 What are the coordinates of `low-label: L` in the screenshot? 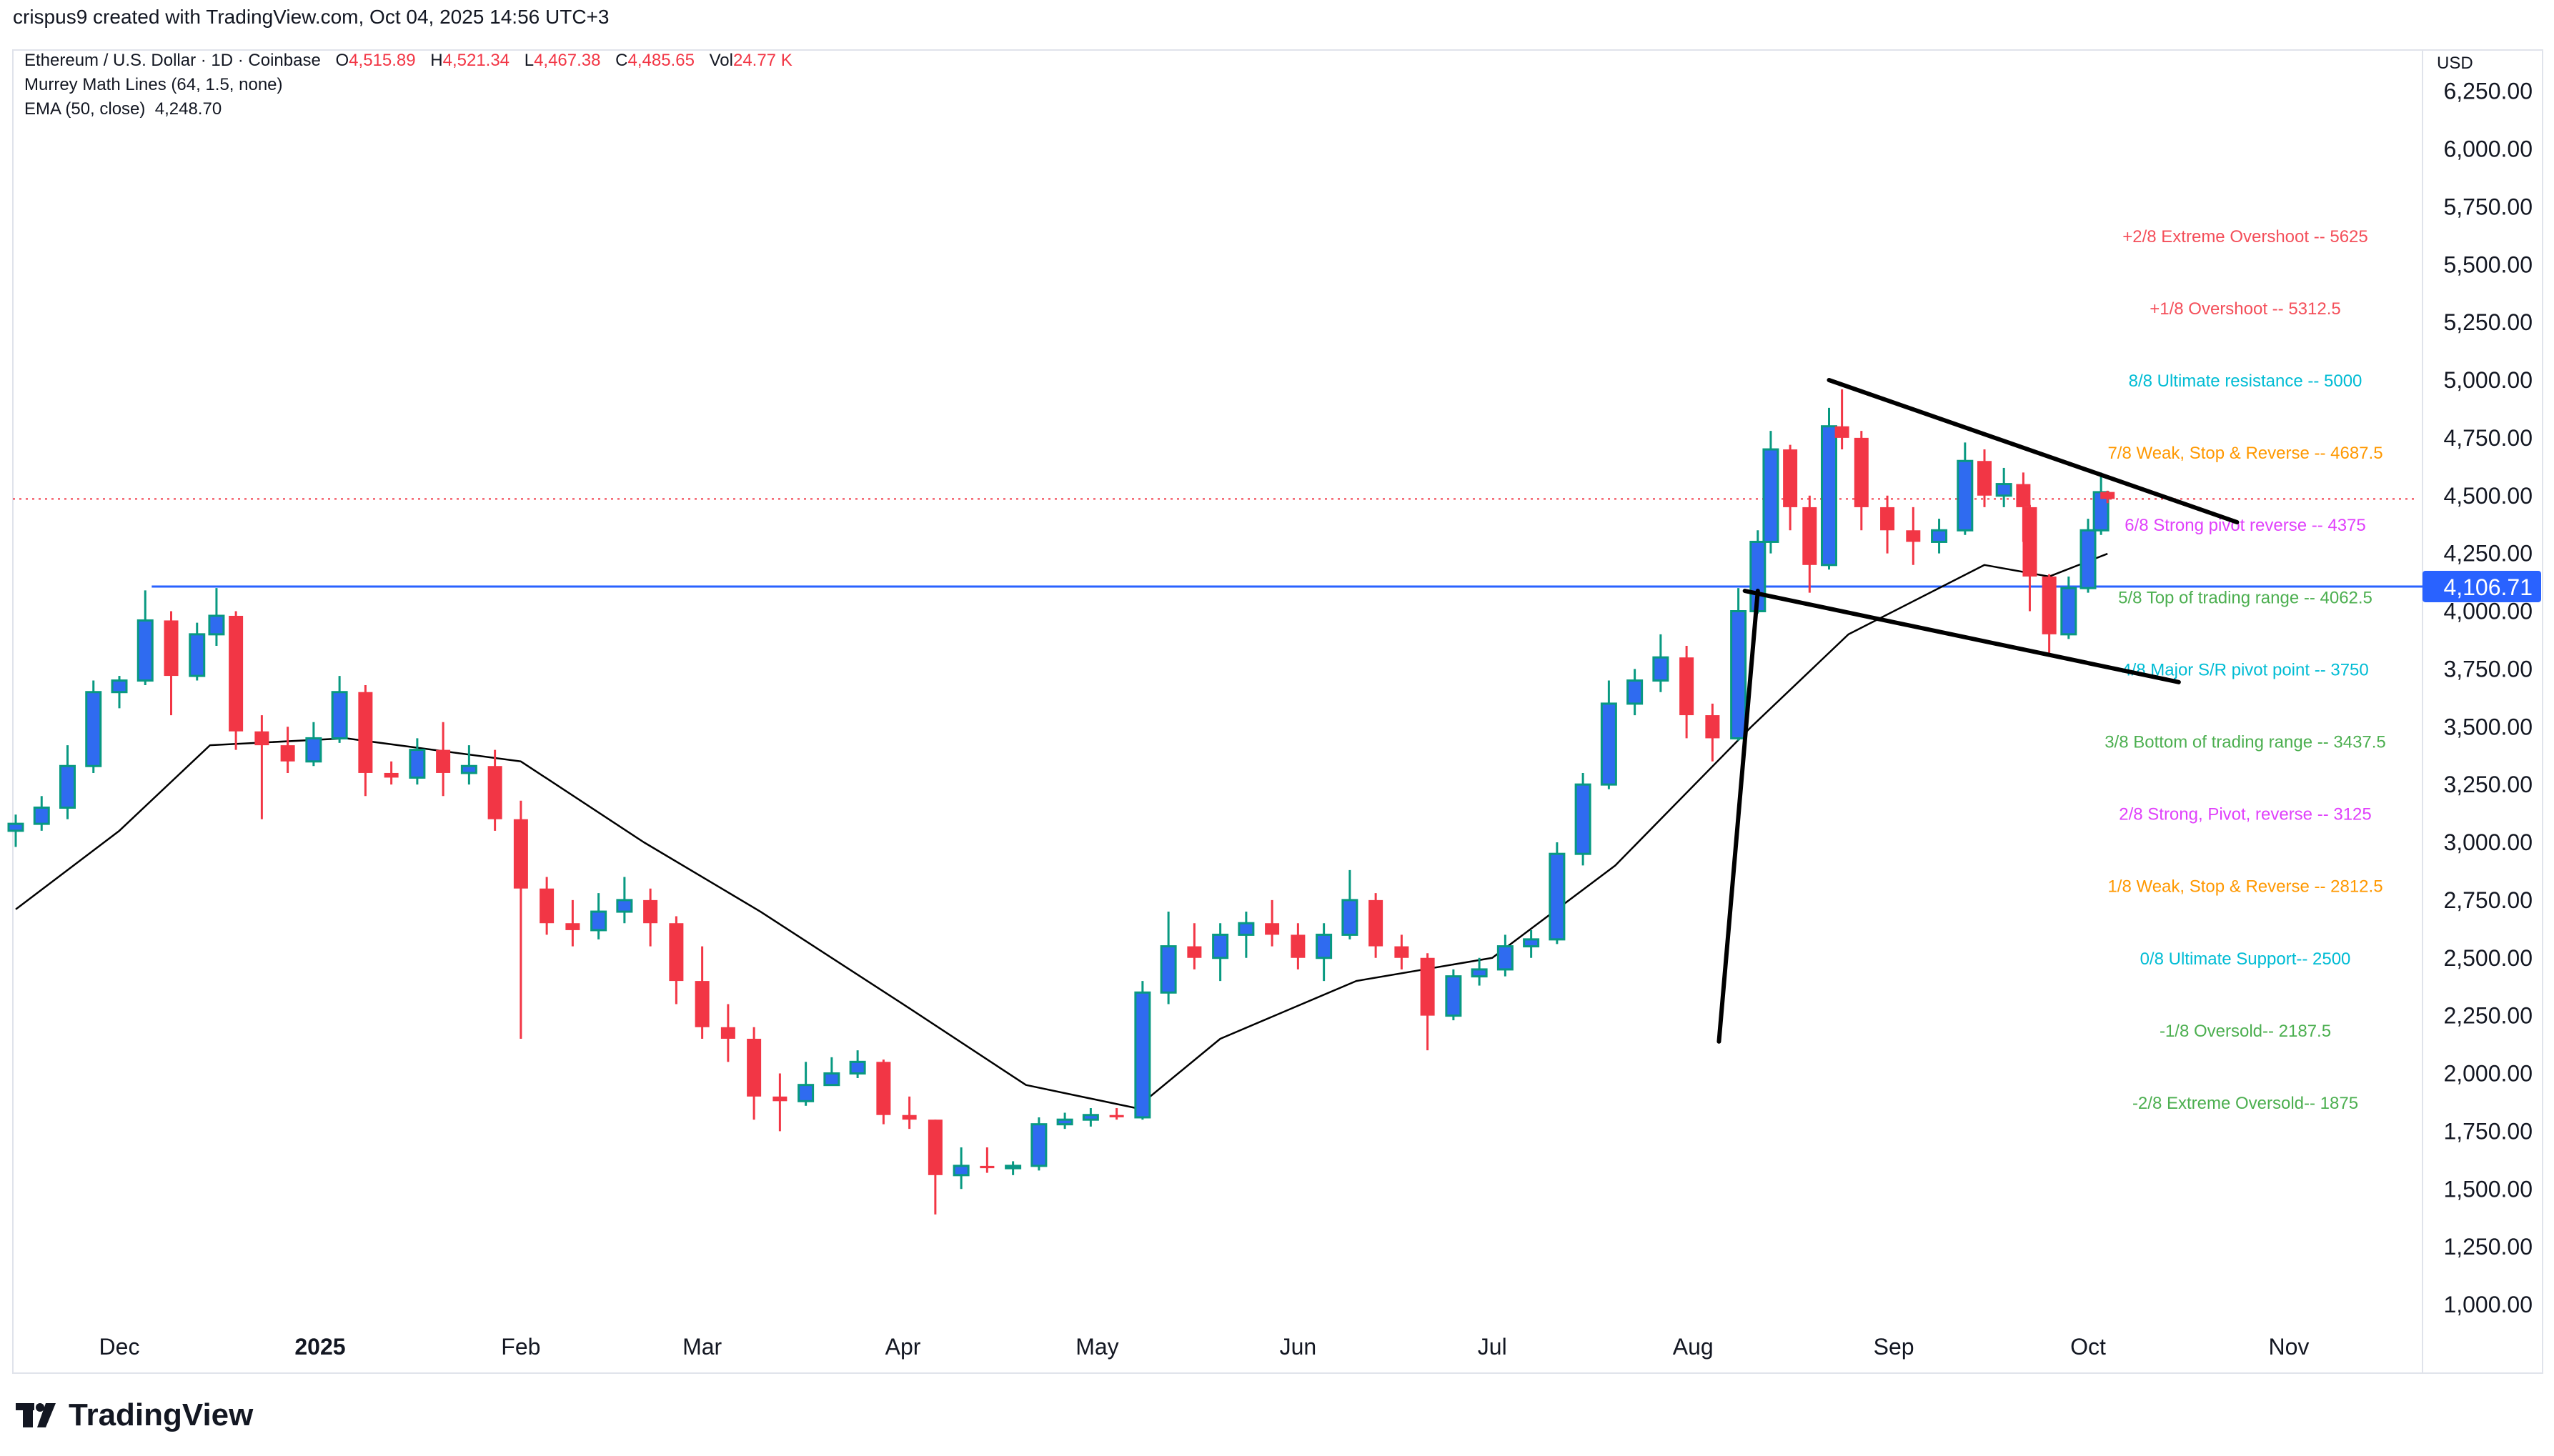 It's located at (529, 60).